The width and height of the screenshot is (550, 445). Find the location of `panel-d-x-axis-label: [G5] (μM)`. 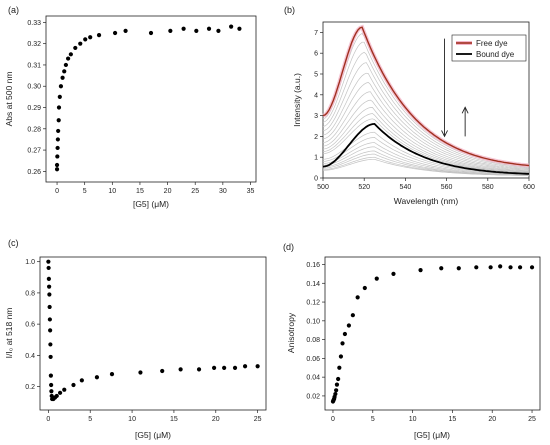

panel-d-x-axis-label: [G5] (μM) is located at coordinates (432, 435).